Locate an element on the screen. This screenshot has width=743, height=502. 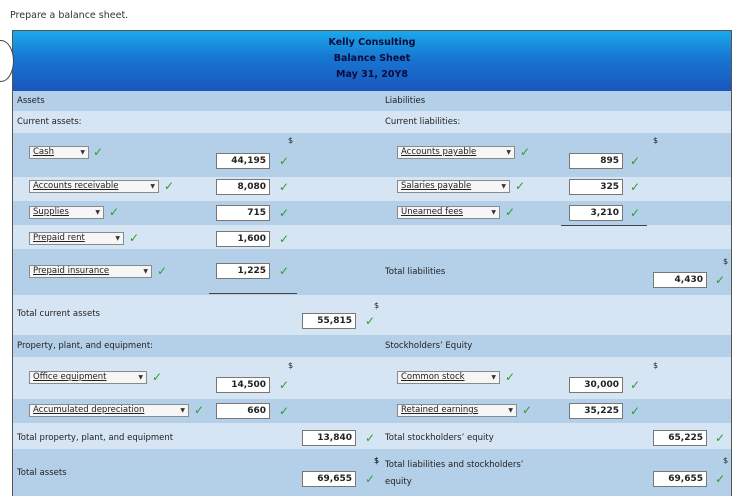
salaries-payable-dropdown: Salaries payable ▼ is located at coordinates (453, 186).